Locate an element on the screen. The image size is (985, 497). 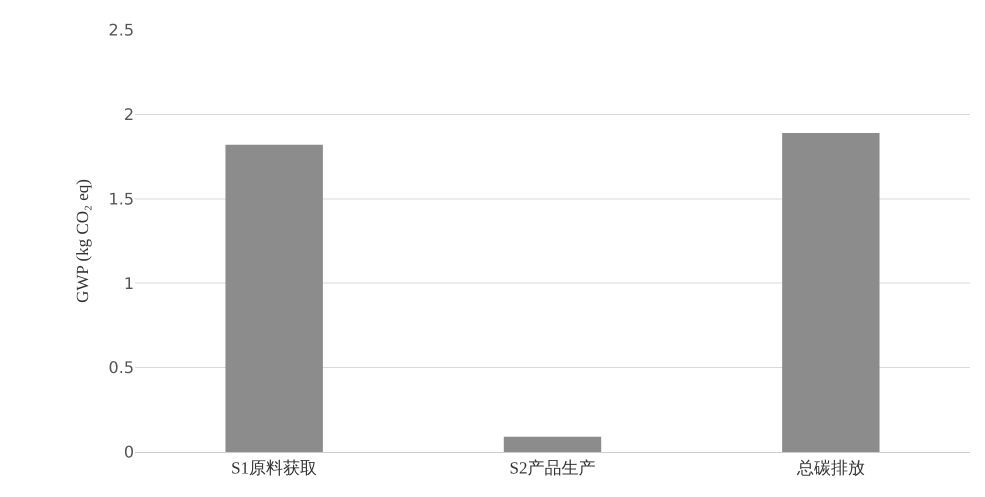
y-tick-label: 2.5 is located at coordinates (121, 30).